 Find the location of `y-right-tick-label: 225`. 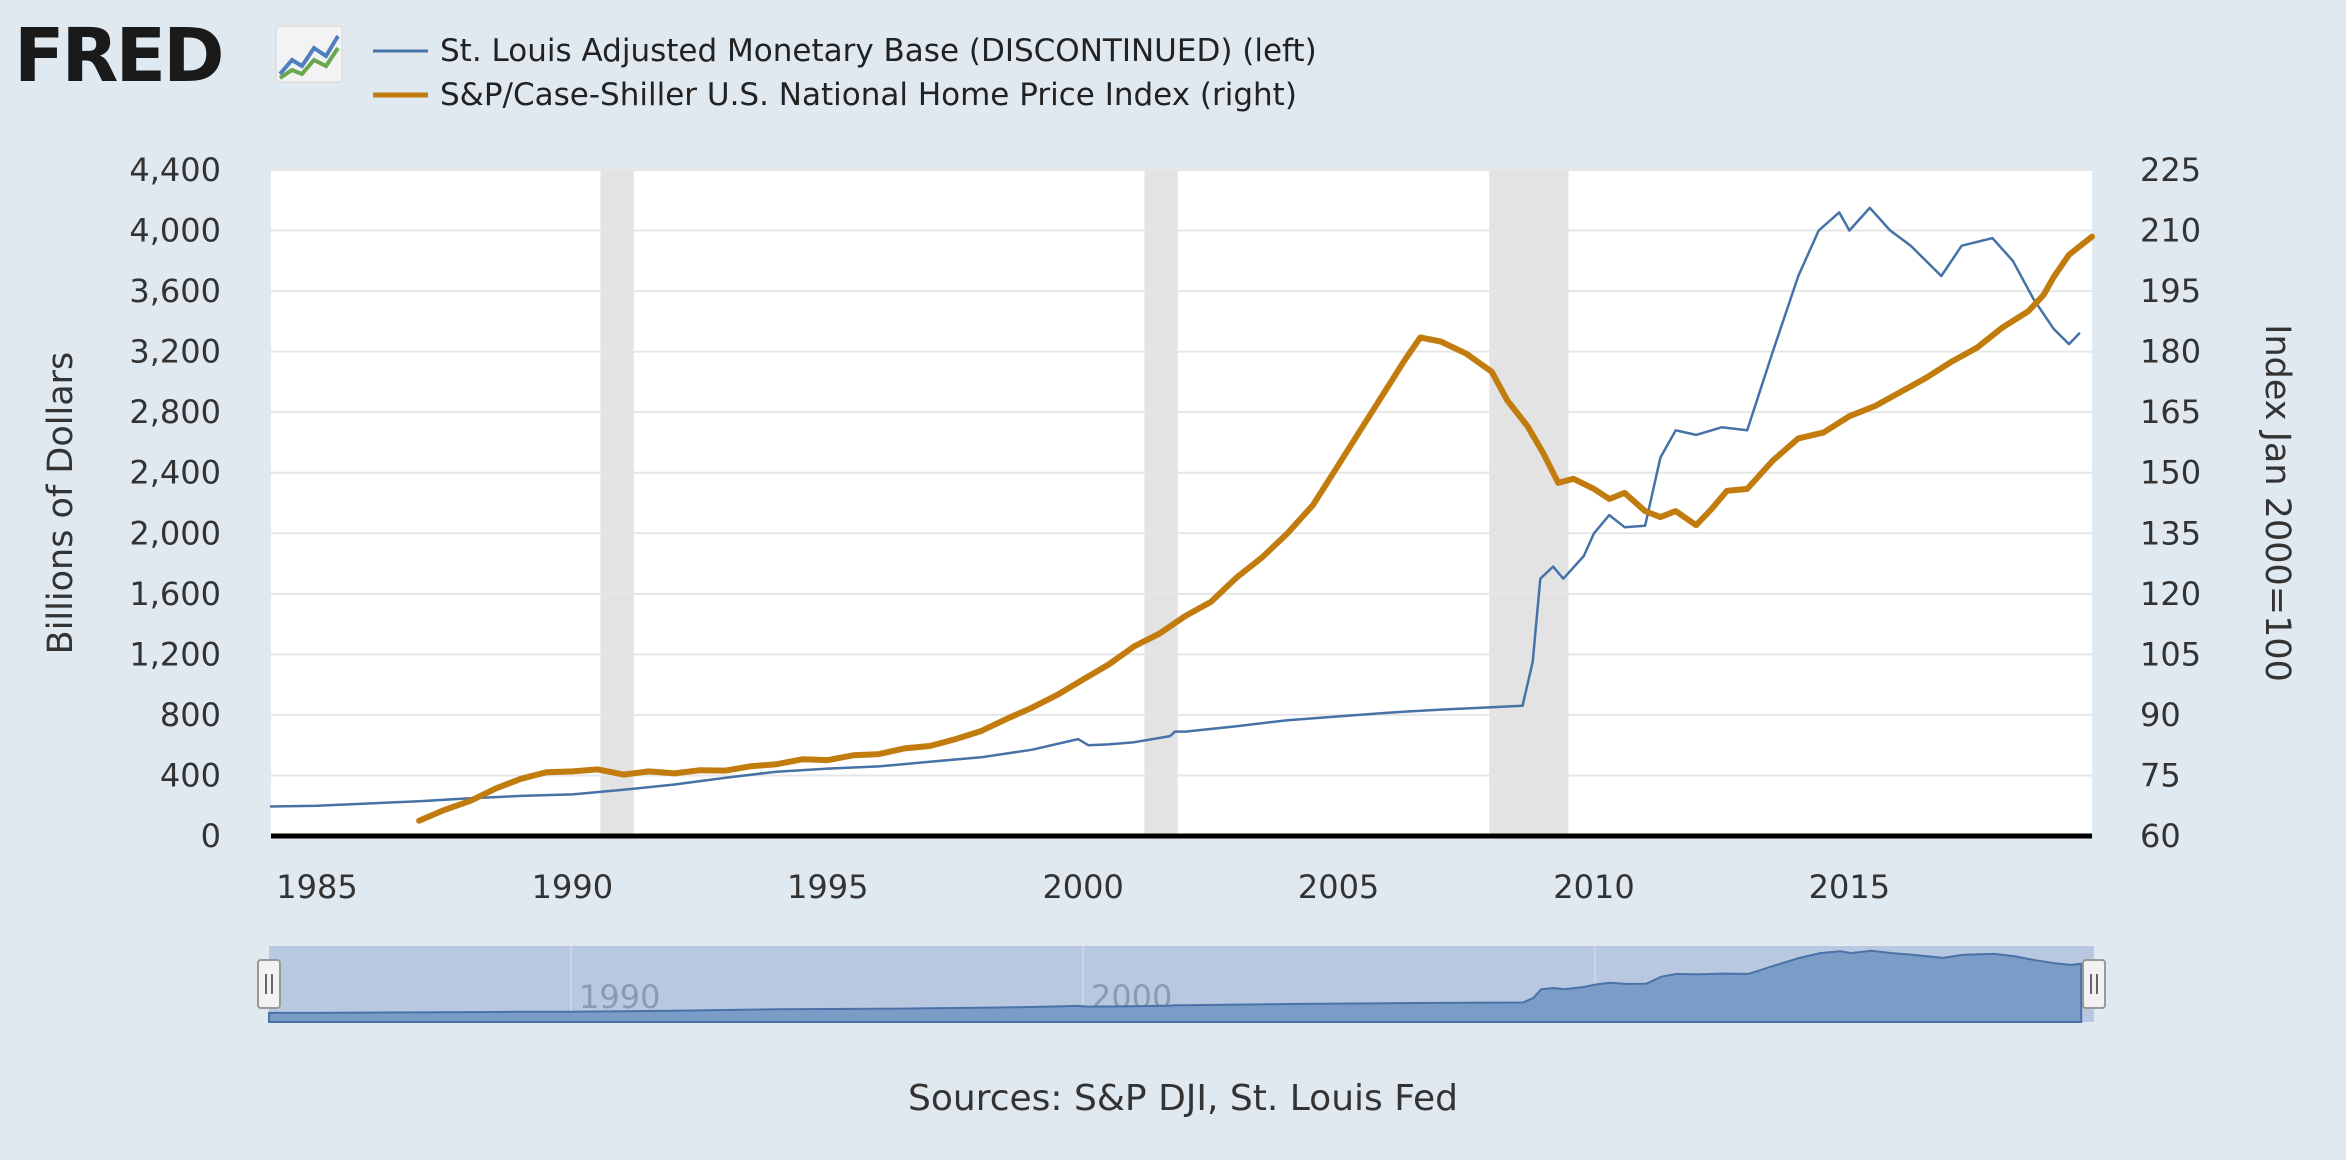

y-right-tick-label: 225 is located at coordinates (2170, 170).